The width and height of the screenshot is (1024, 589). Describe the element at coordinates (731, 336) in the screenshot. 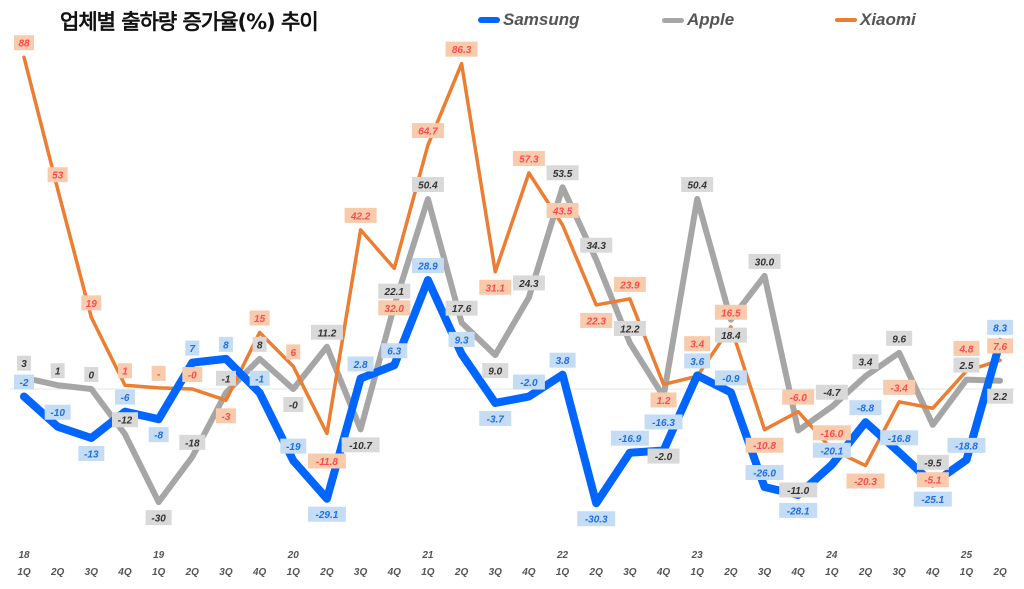

I see `data-label-text: 18.4` at that location.